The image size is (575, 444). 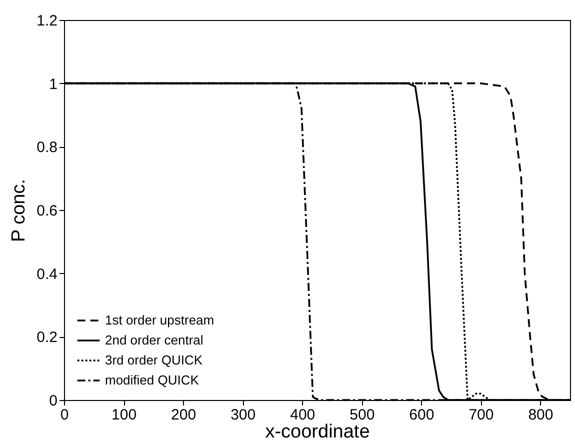 What do you see at coordinates (19, 210) in the screenshot?
I see `y-axis-title: P conc.` at bounding box center [19, 210].